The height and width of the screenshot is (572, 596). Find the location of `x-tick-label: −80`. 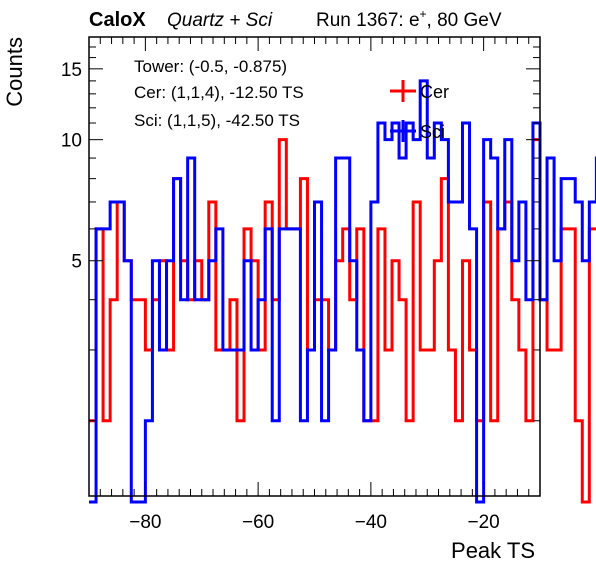

x-tick-label: −80 is located at coordinates (145, 522).